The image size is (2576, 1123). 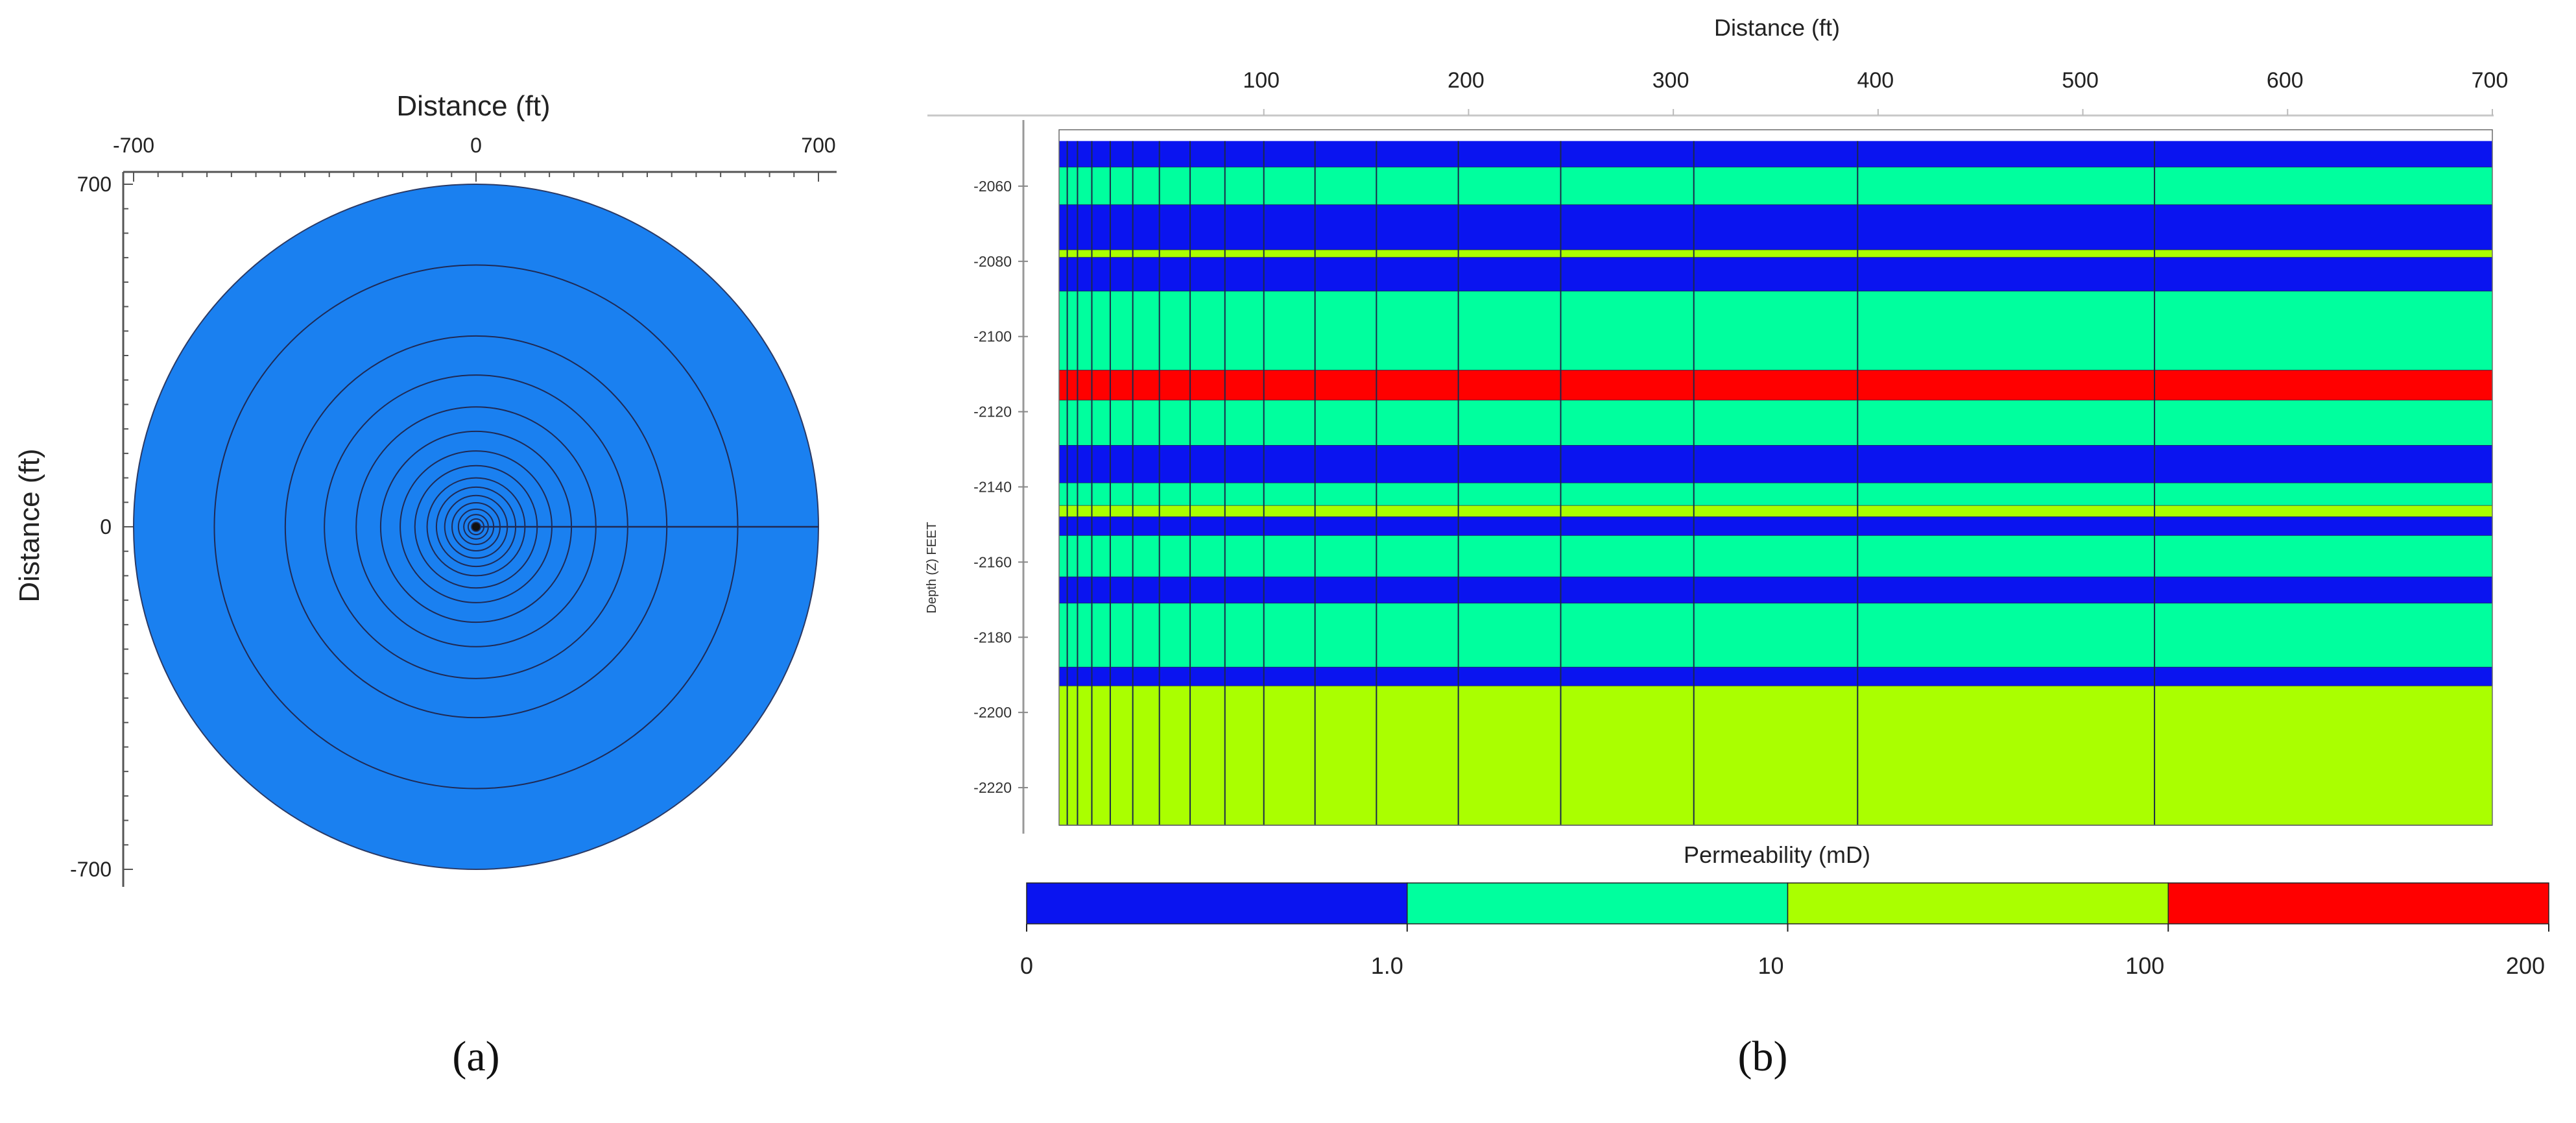 I want to click on b-y-tick-label: -2100, so click(x=992, y=336).